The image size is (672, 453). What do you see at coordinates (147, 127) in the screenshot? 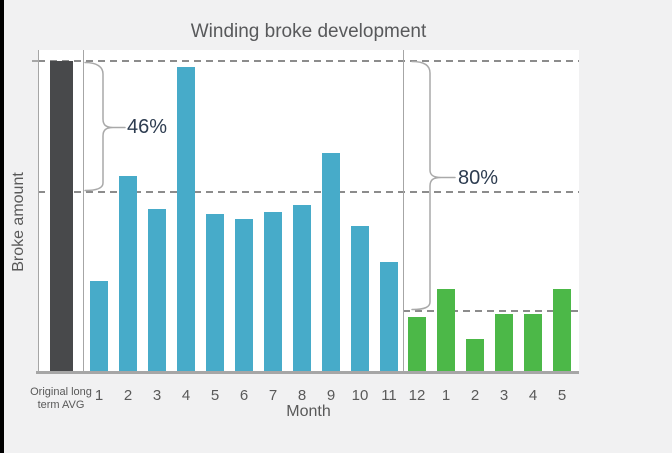
I see `reduction-label-46: 46%` at bounding box center [147, 127].